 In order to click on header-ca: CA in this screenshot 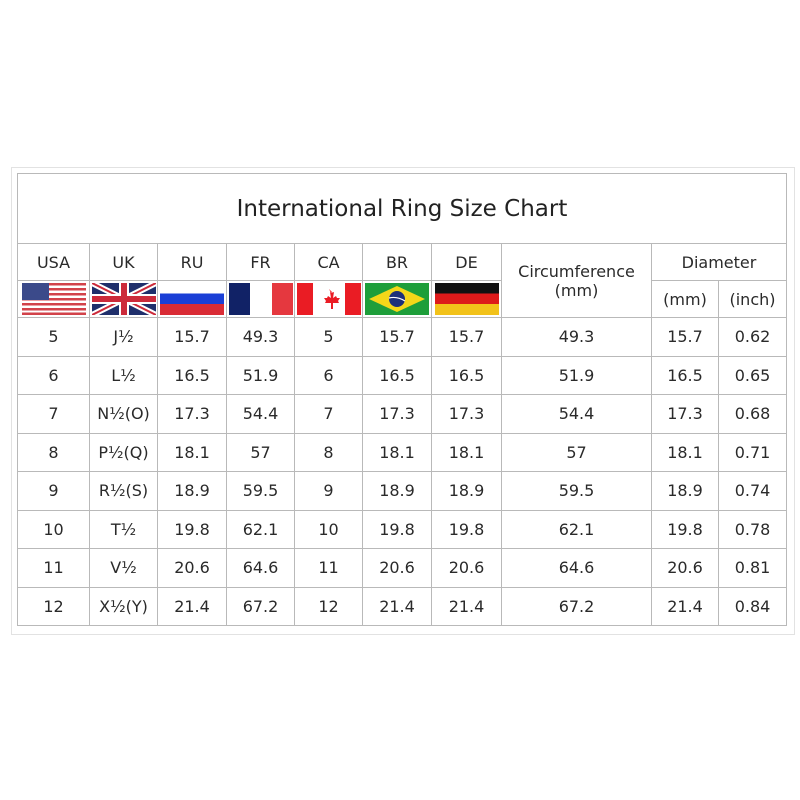, I will do `click(328, 262)`.